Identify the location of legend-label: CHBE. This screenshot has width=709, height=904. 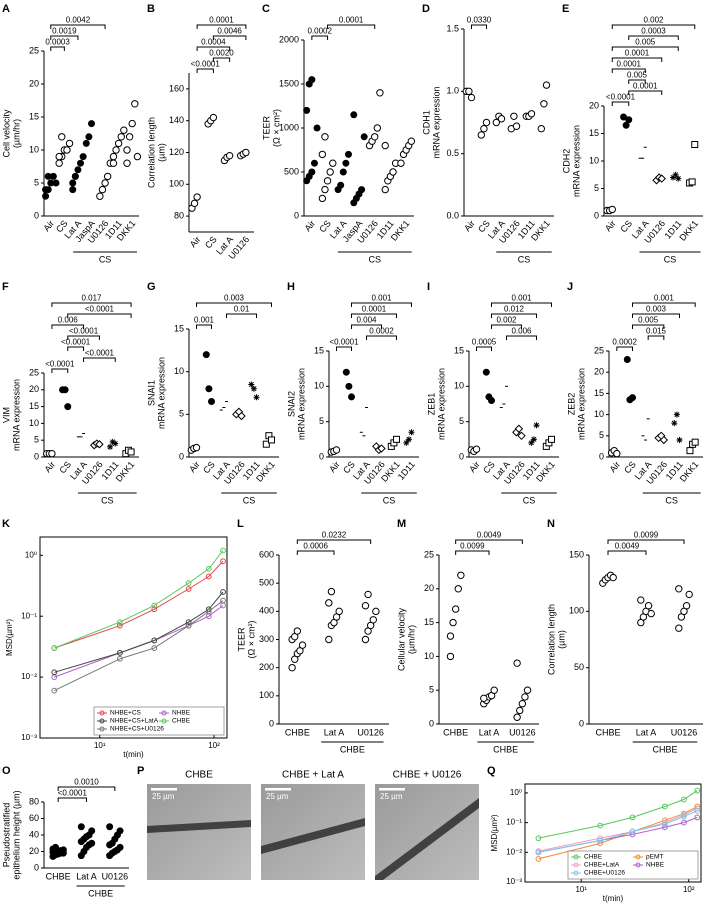
(181, 721).